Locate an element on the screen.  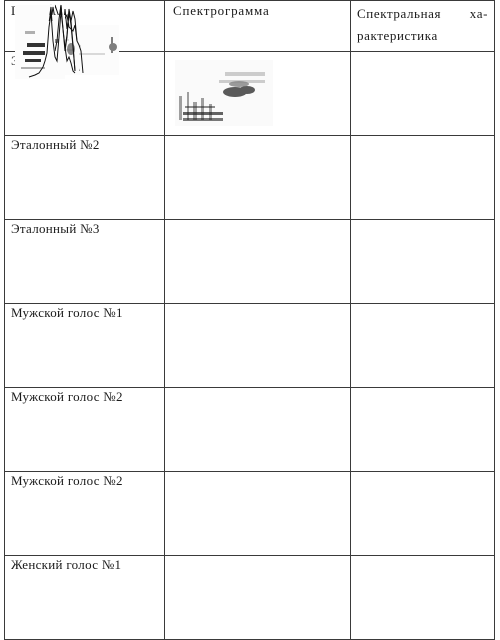
spectrogram-image is located at coordinates (257, 93).